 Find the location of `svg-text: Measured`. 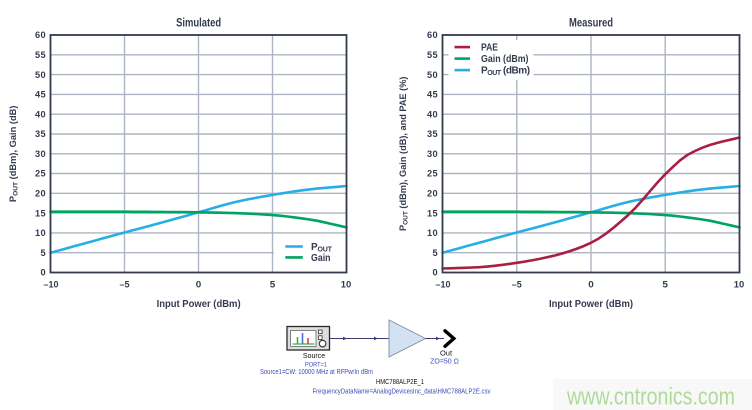

svg-text: Measured is located at coordinates (591, 23).